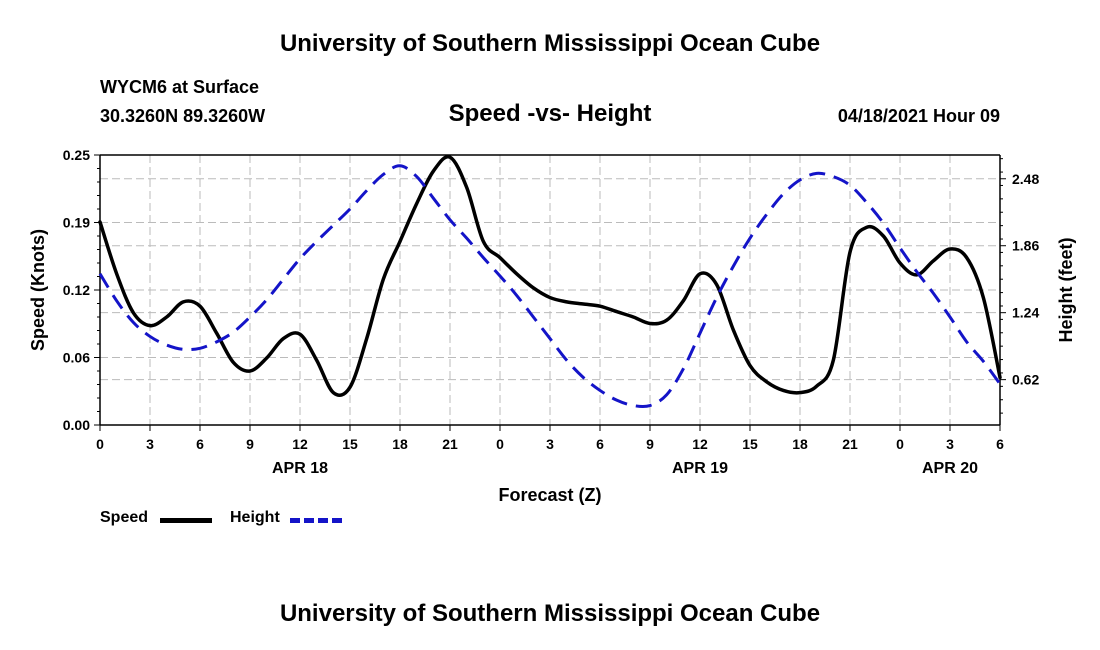  What do you see at coordinates (180, 87) in the screenshot?
I see `station-label: WYCM6 at Surface` at bounding box center [180, 87].